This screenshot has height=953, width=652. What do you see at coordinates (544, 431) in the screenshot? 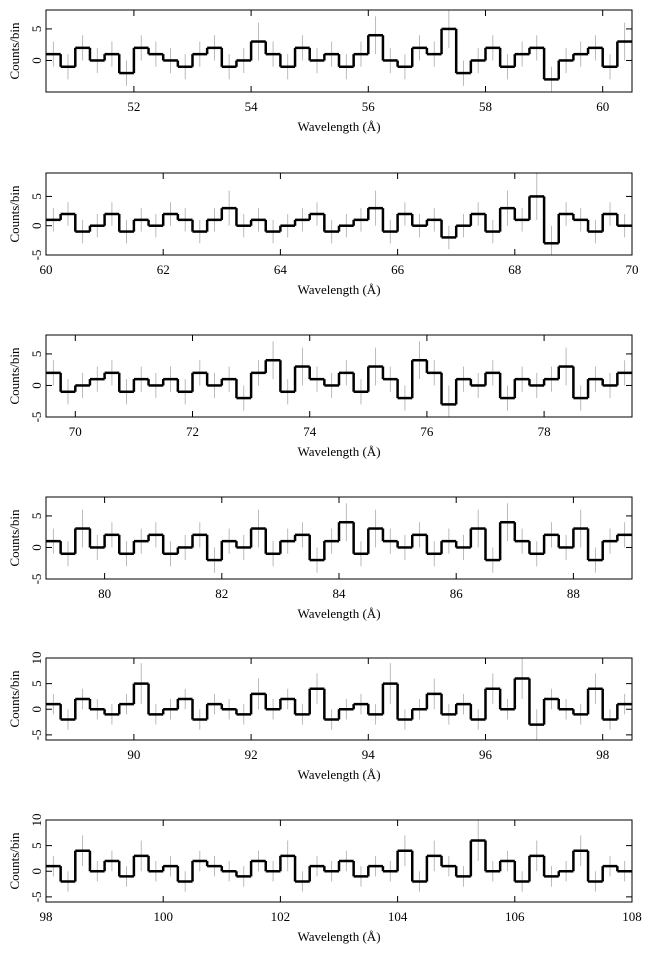
I see `x-tick-label: 78` at bounding box center [544, 431].